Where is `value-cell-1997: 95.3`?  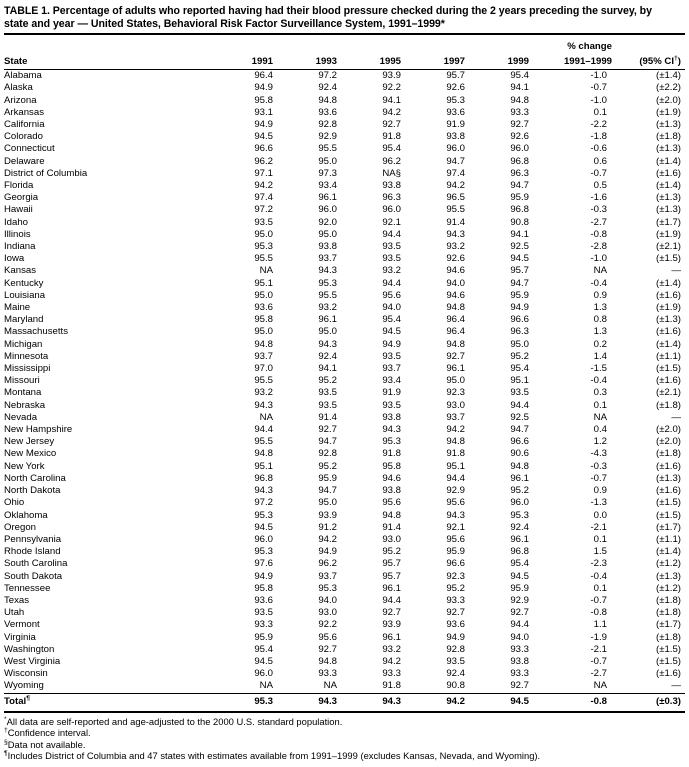 value-cell-1997: 95.3 is located at coordinates (455, 100).